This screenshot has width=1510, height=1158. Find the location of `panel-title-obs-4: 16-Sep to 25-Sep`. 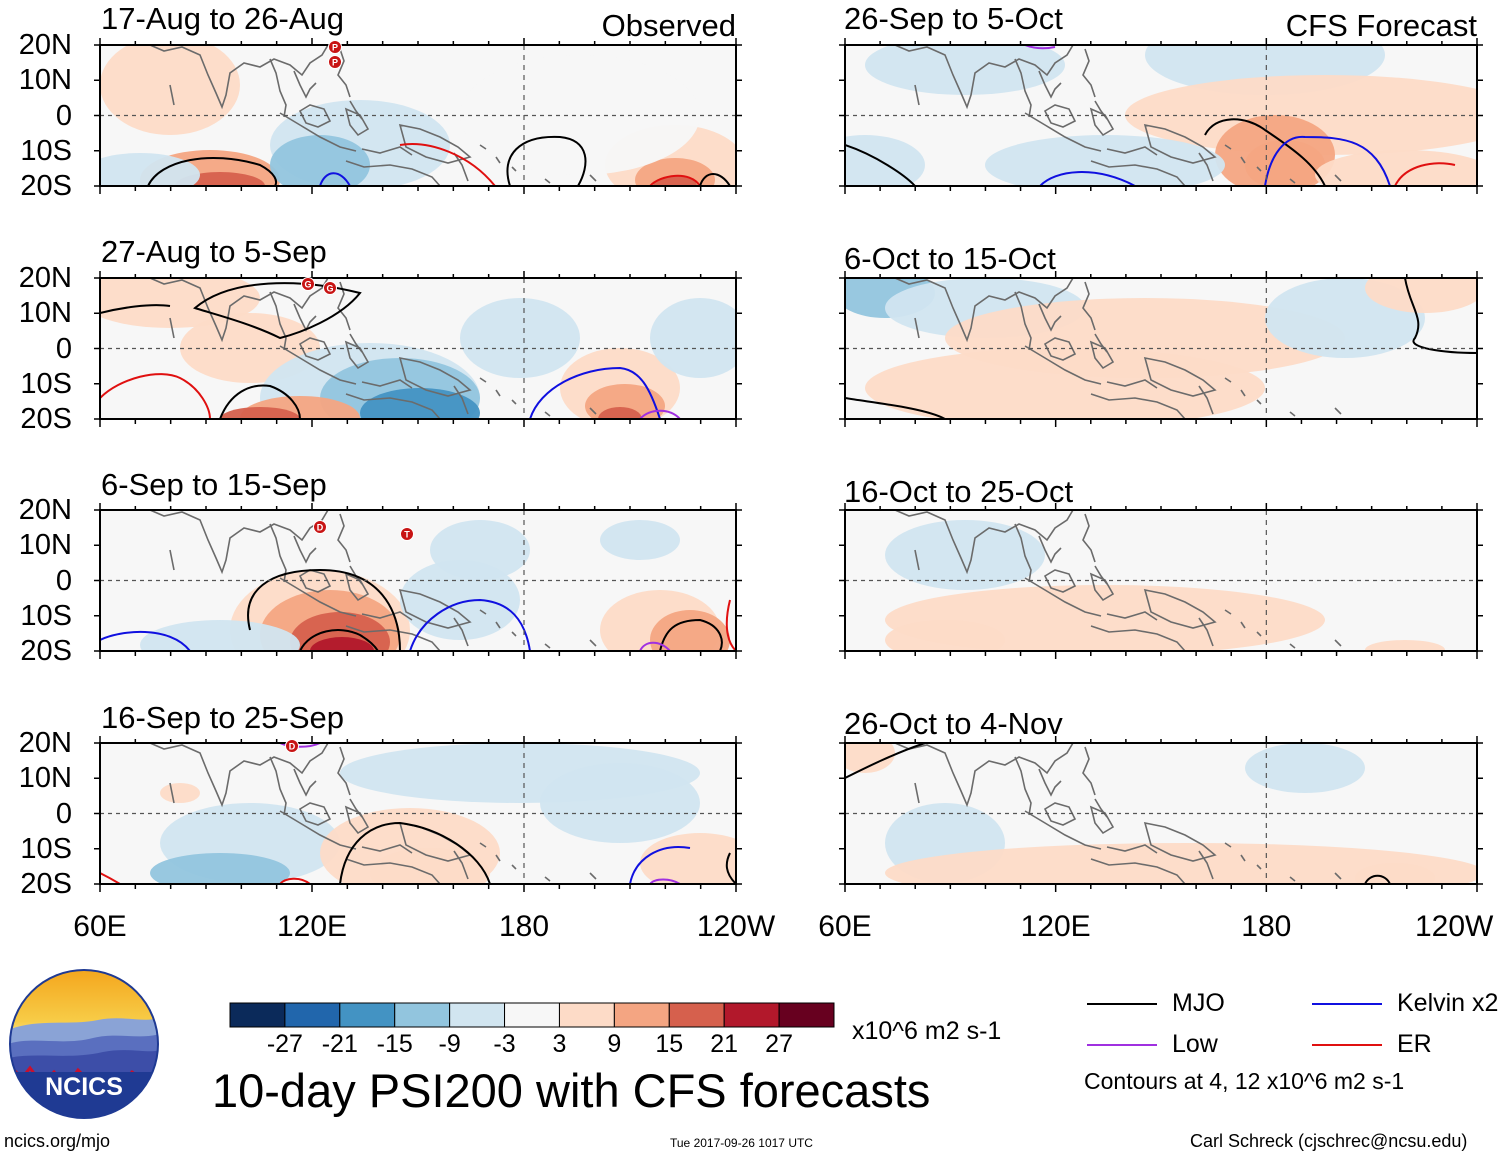

panel-title-obs-4: 16-Sep to 25-Sep is located at coordinates (223, 717).